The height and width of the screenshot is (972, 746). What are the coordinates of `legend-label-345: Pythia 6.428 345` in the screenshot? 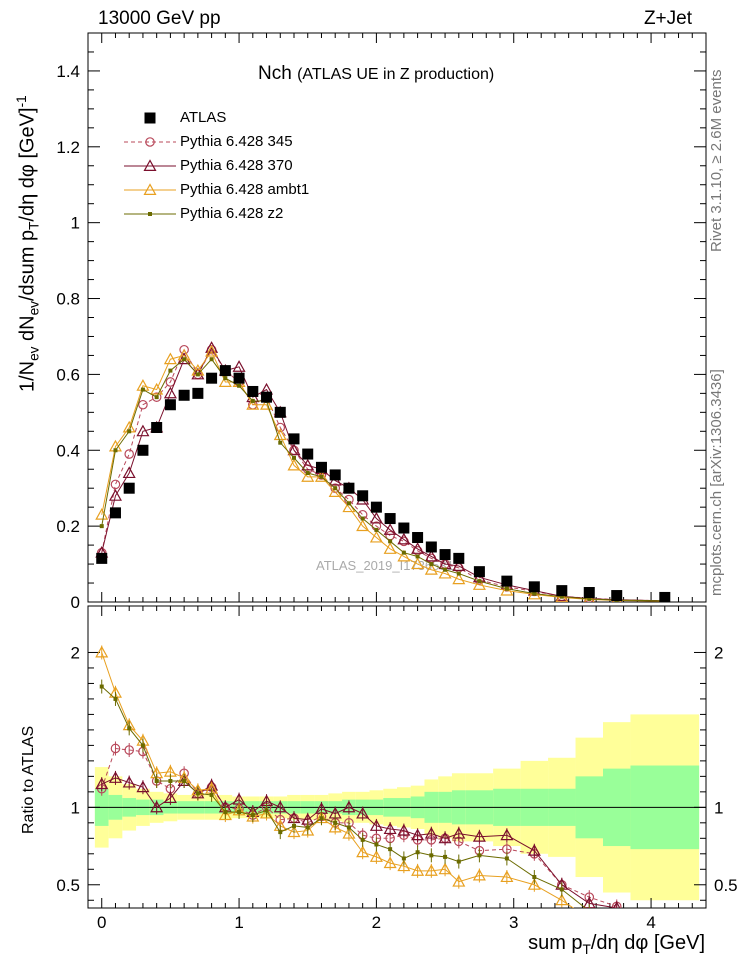 It's located at (236, 141).